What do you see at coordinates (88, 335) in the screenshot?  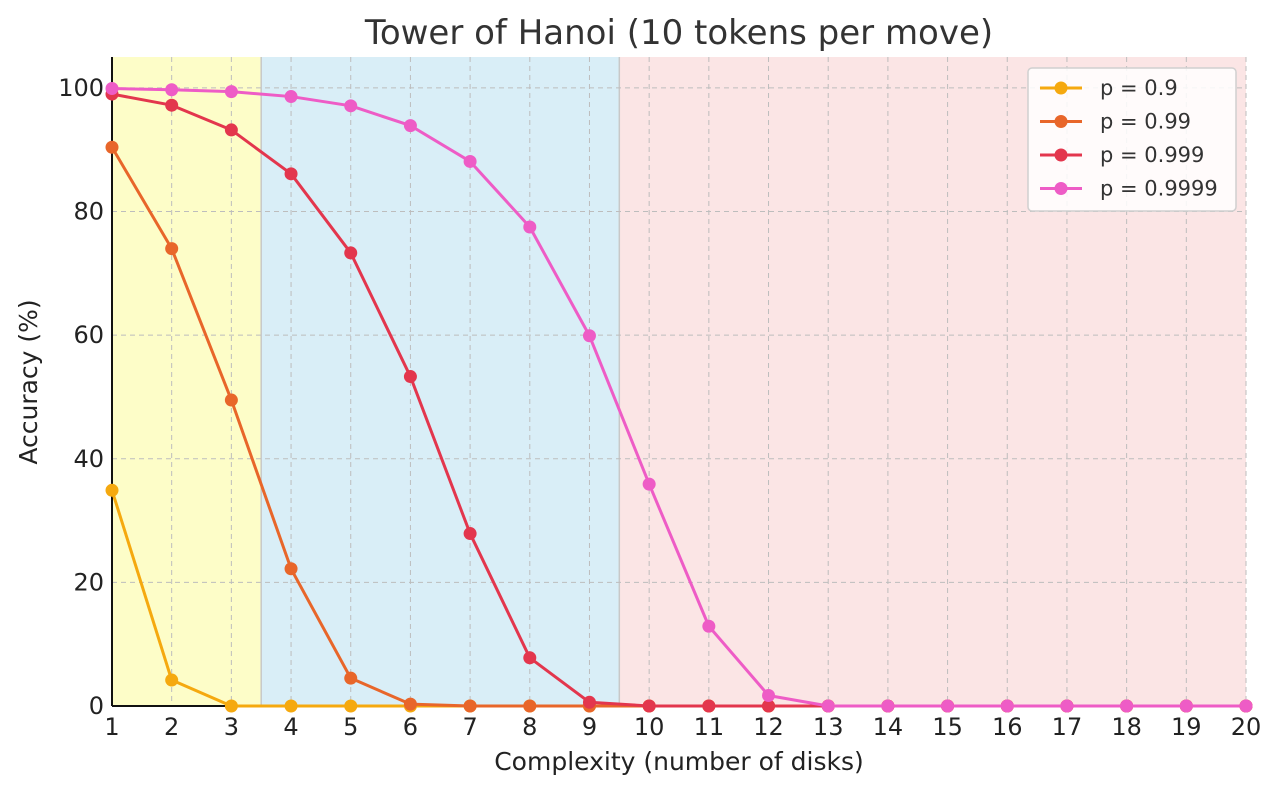 I see `y-tick-label: 60` at bounding box center [88, 335].